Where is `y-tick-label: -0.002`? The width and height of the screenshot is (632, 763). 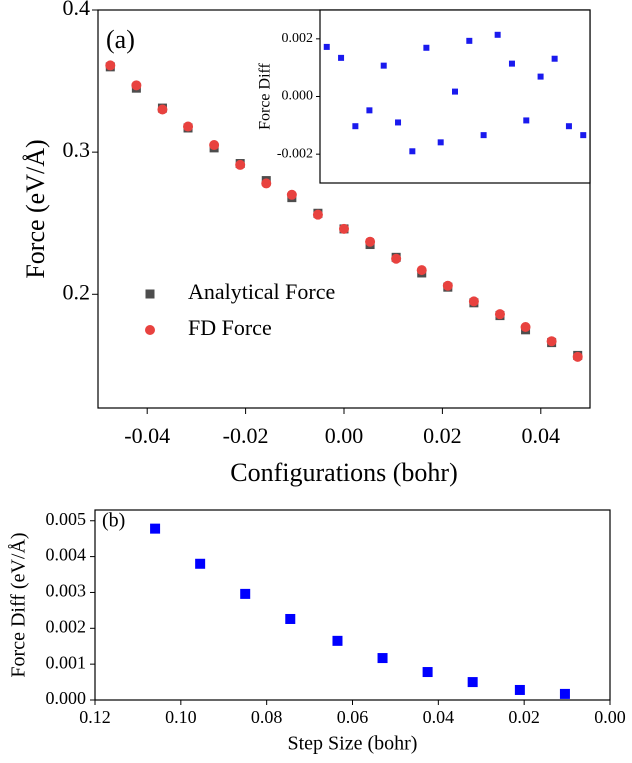
y-tick-label: -0.002 is located at coordinates (295, 153).